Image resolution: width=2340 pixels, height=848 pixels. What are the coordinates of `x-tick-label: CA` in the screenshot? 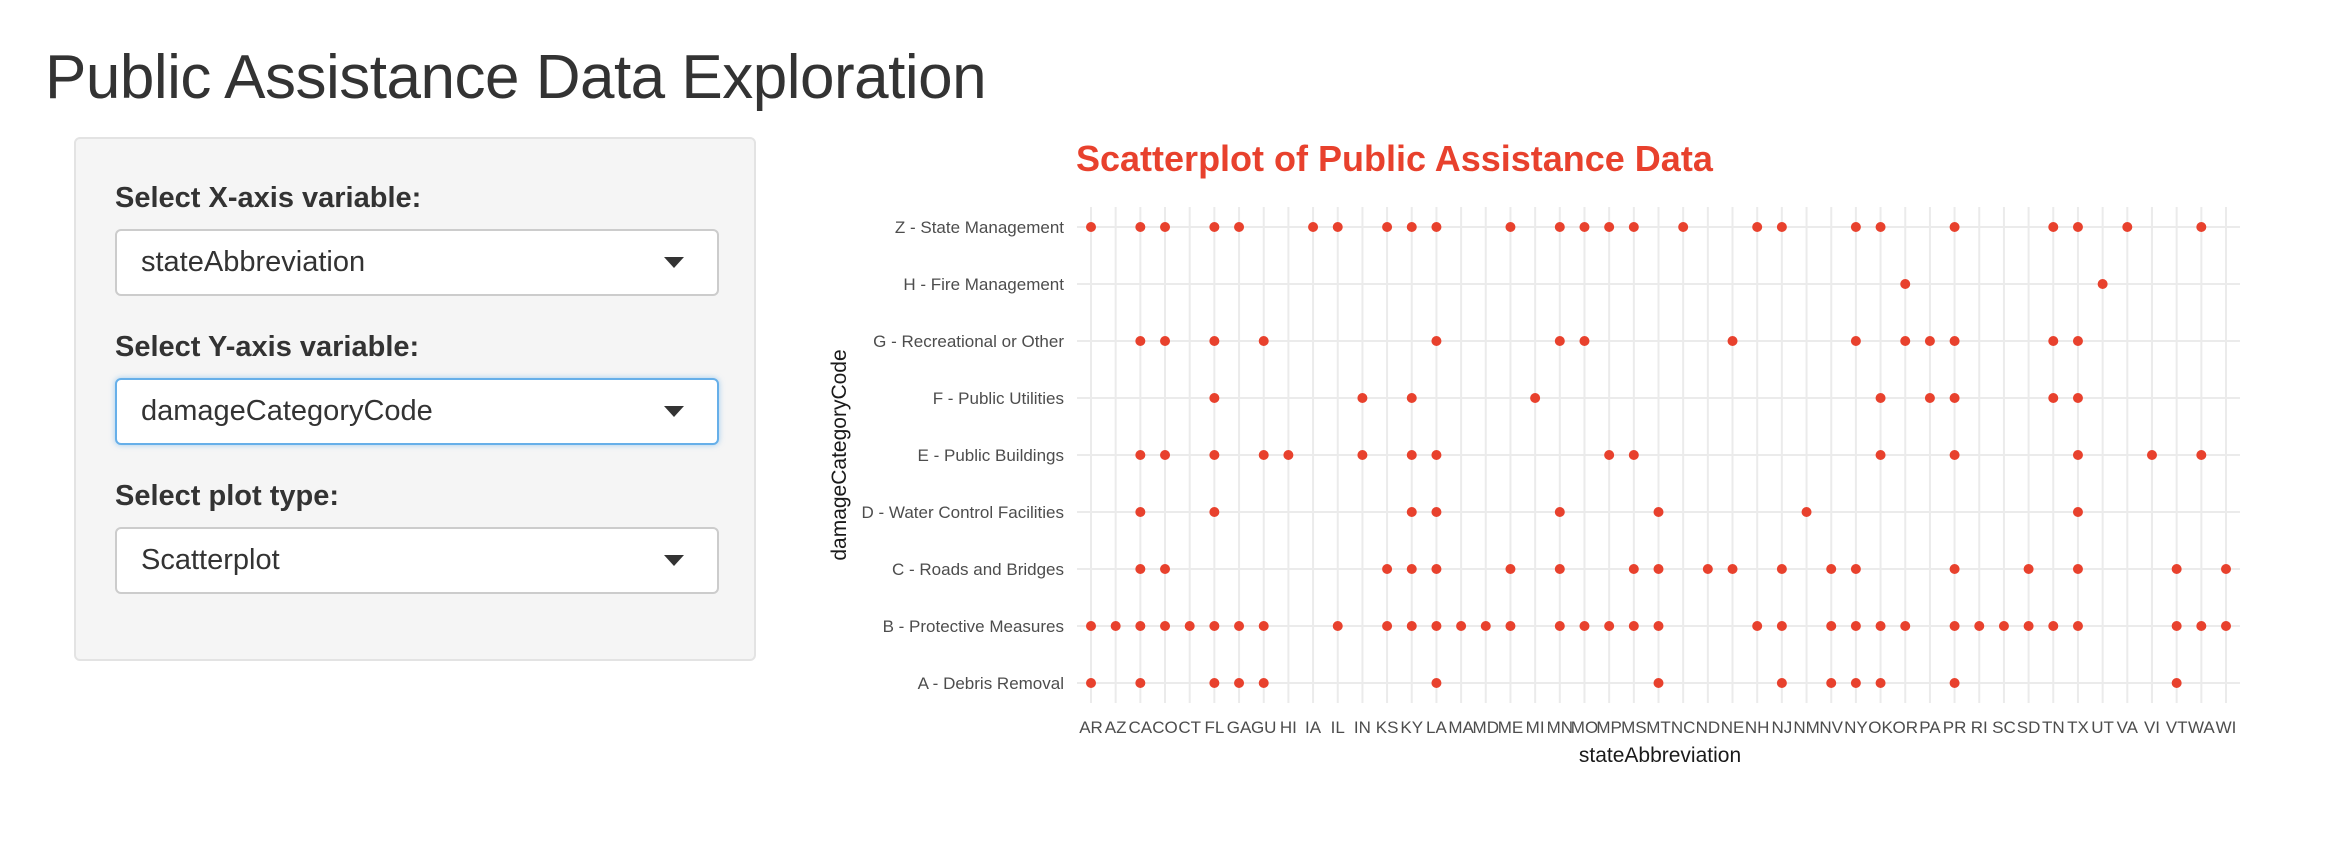 It's located at (1141, 727).